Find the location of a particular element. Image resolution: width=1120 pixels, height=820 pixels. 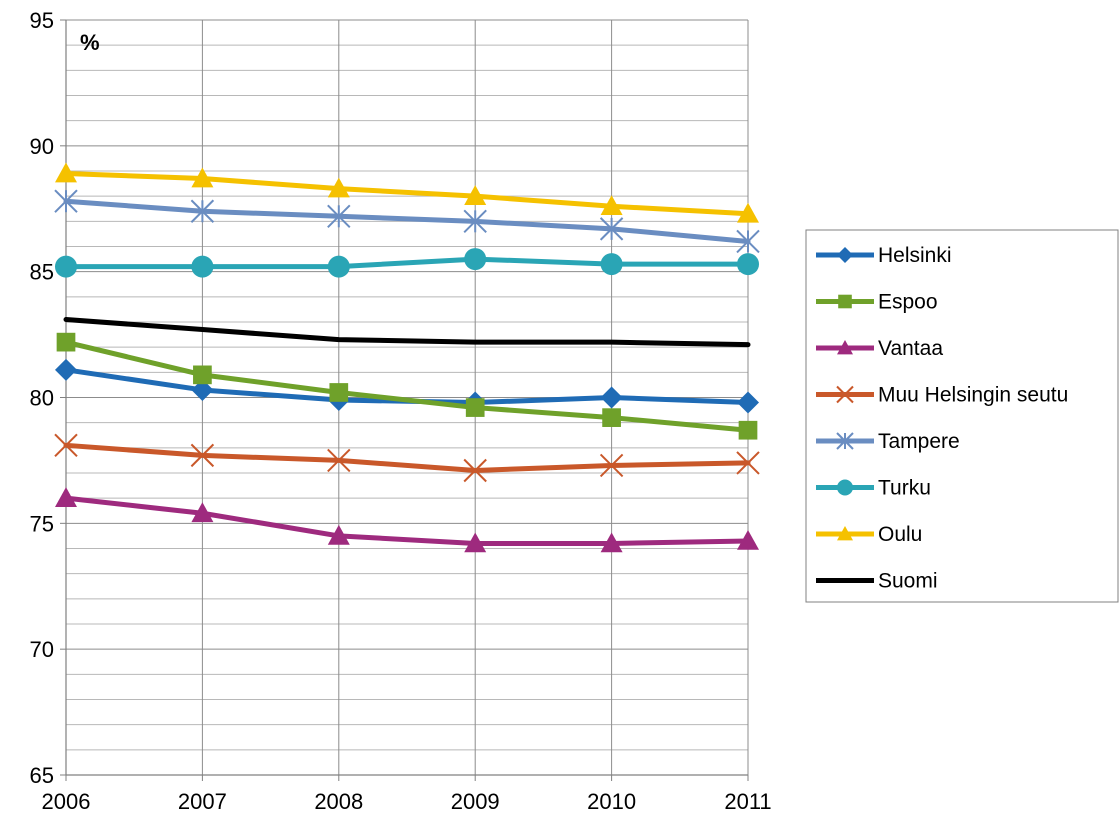

legend-item-espoo: Espoo is located at coordinates (877, 302).